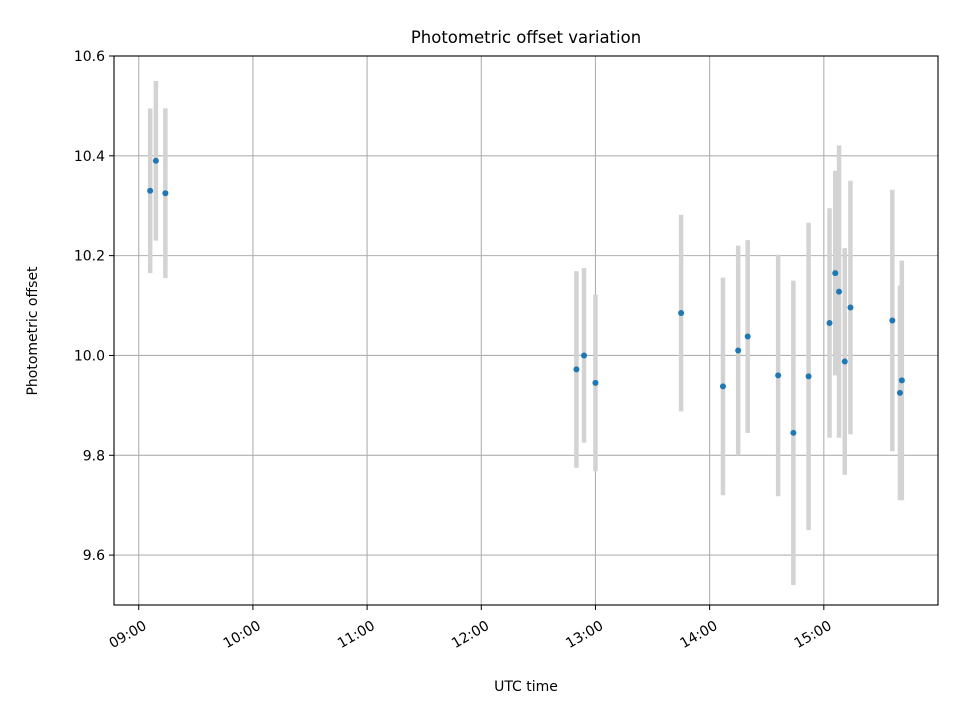 This screenshot has height=720, width=960. Describe the element at coordinates (526, 37) in the screenshot. I see `chart-title: Photometric offset variation` at that location.